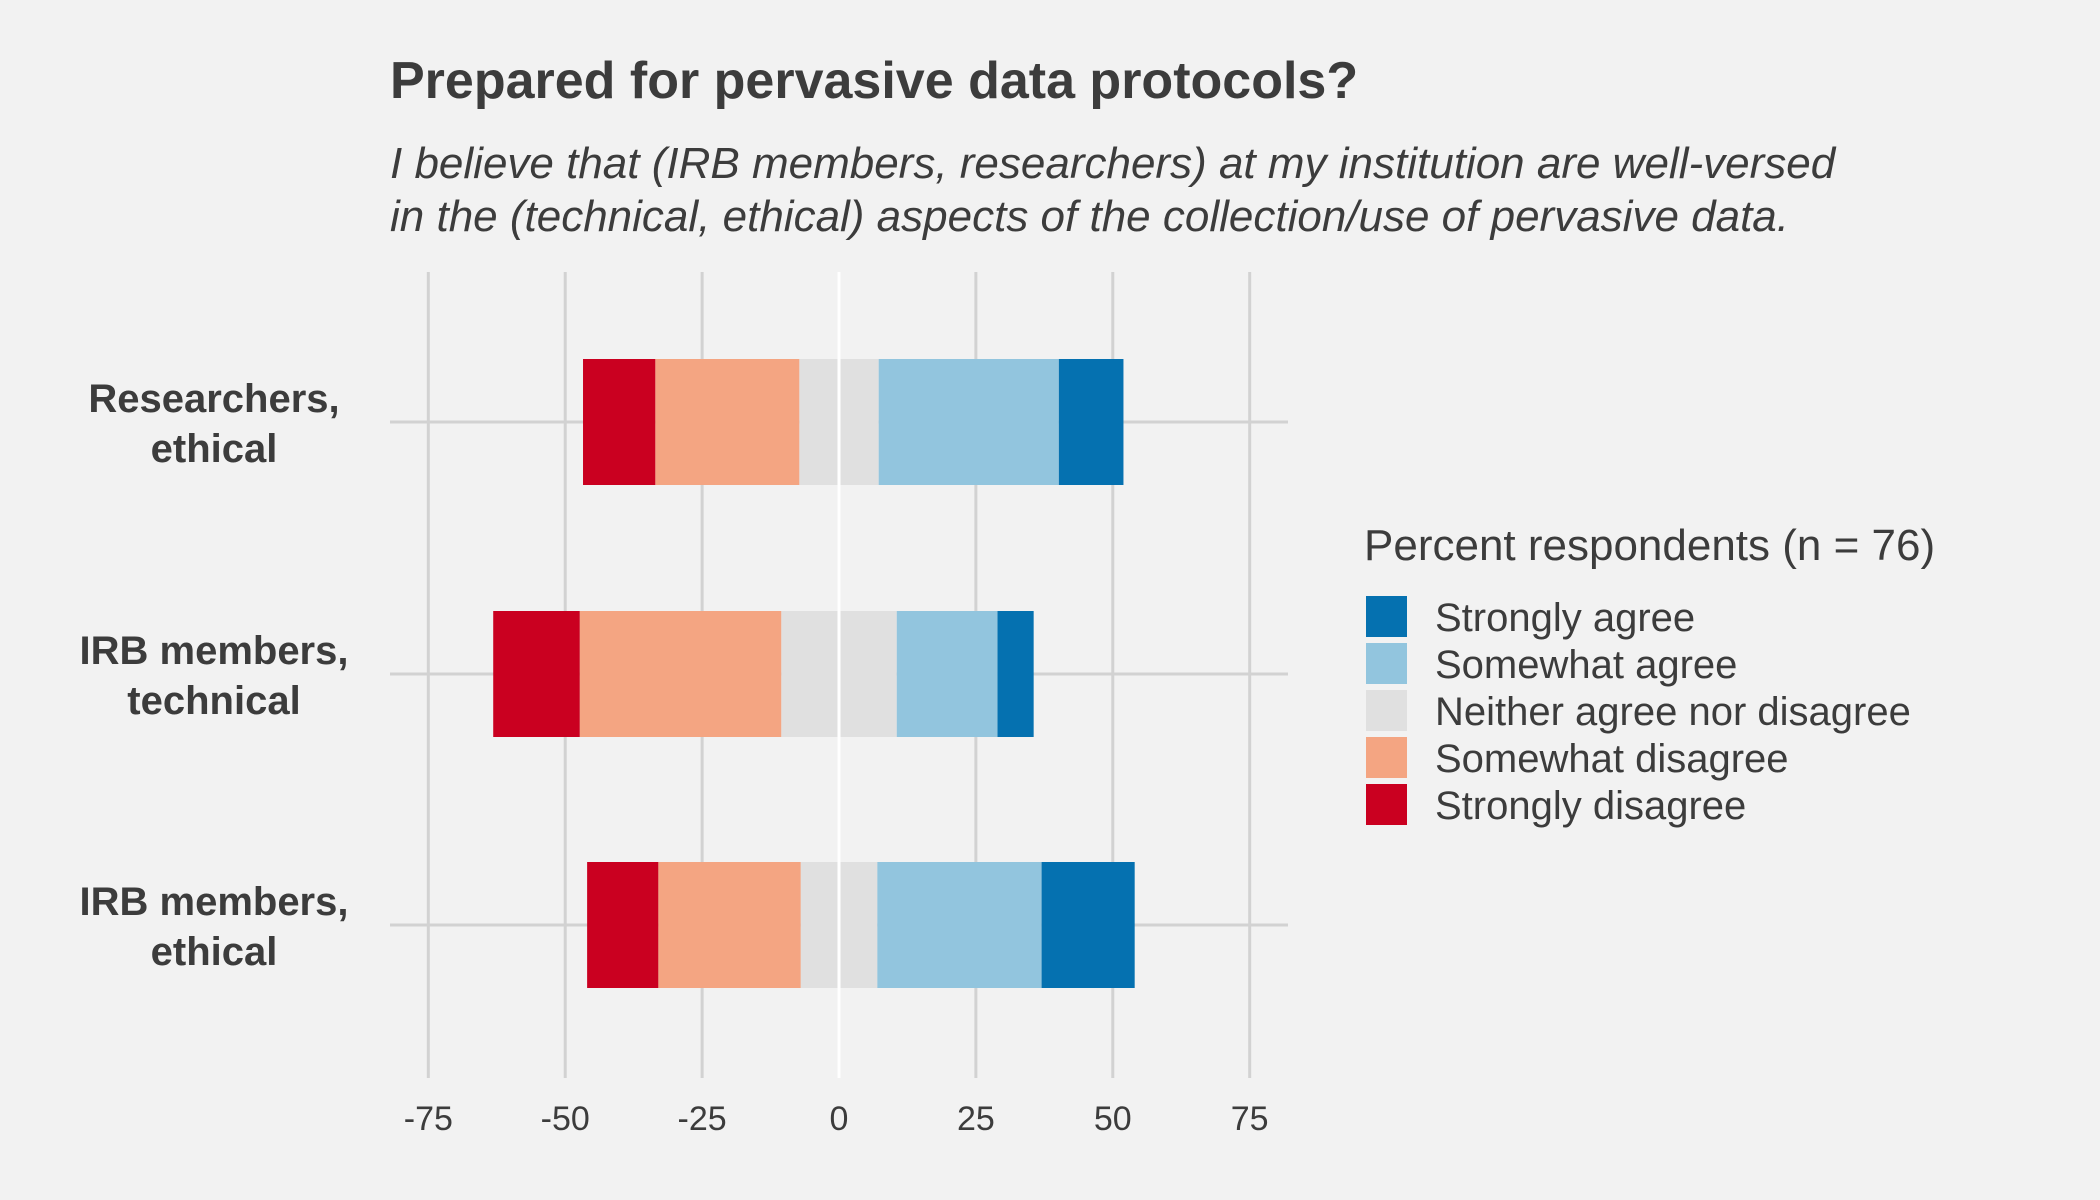 This screenshot has height=1200, width=2100. I want to click on x-tick-label: 50, so click(1113, 1119).